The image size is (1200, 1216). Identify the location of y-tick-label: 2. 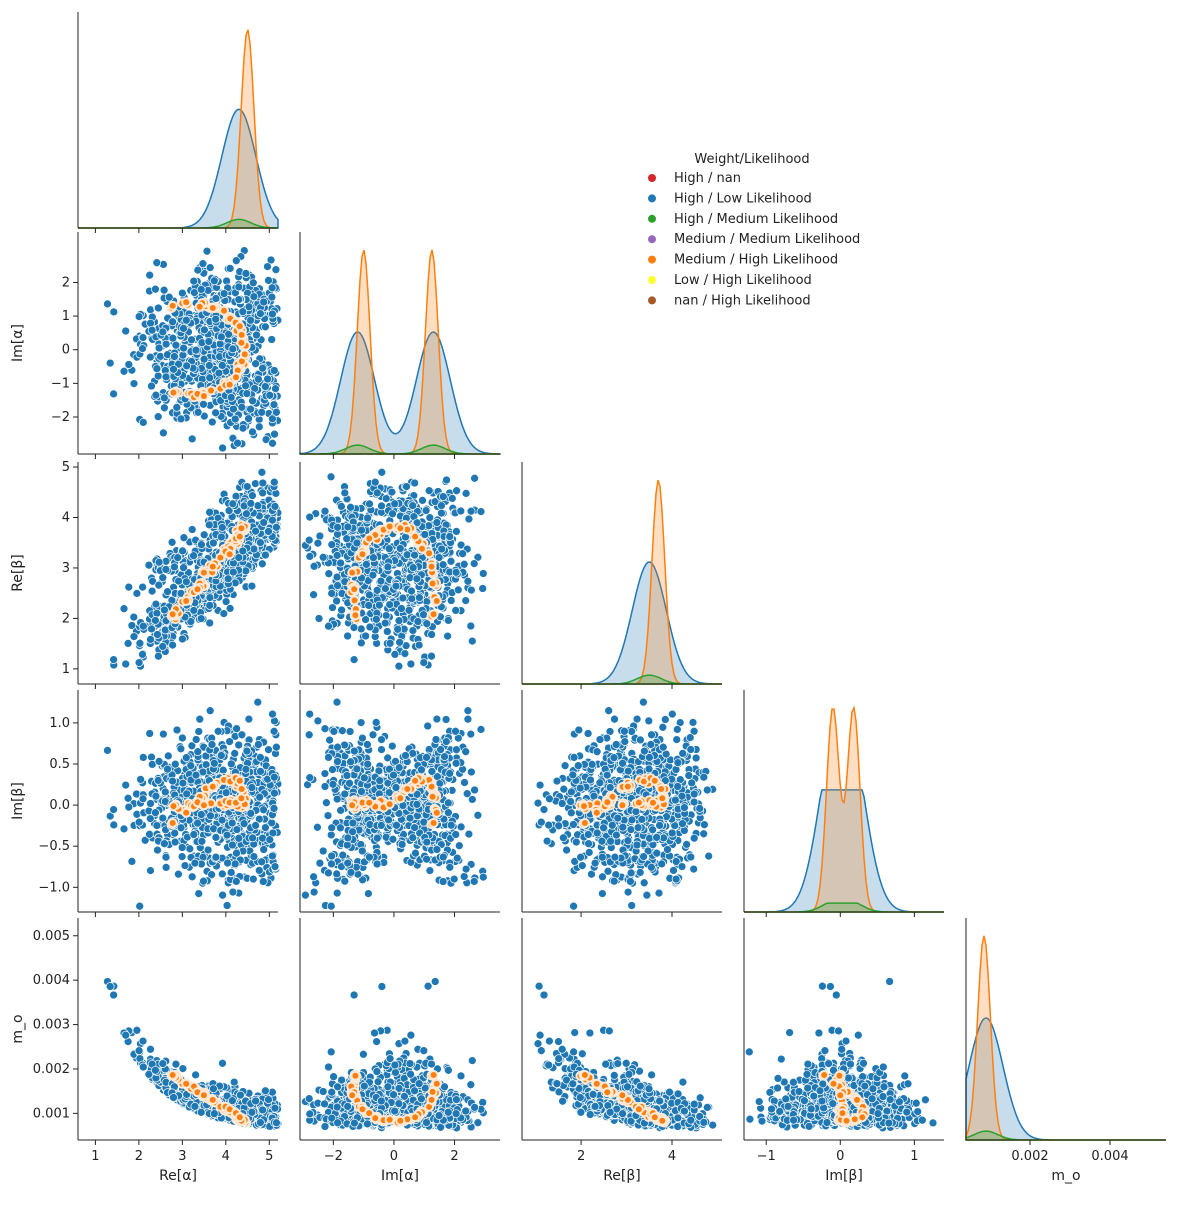
(66, 618).